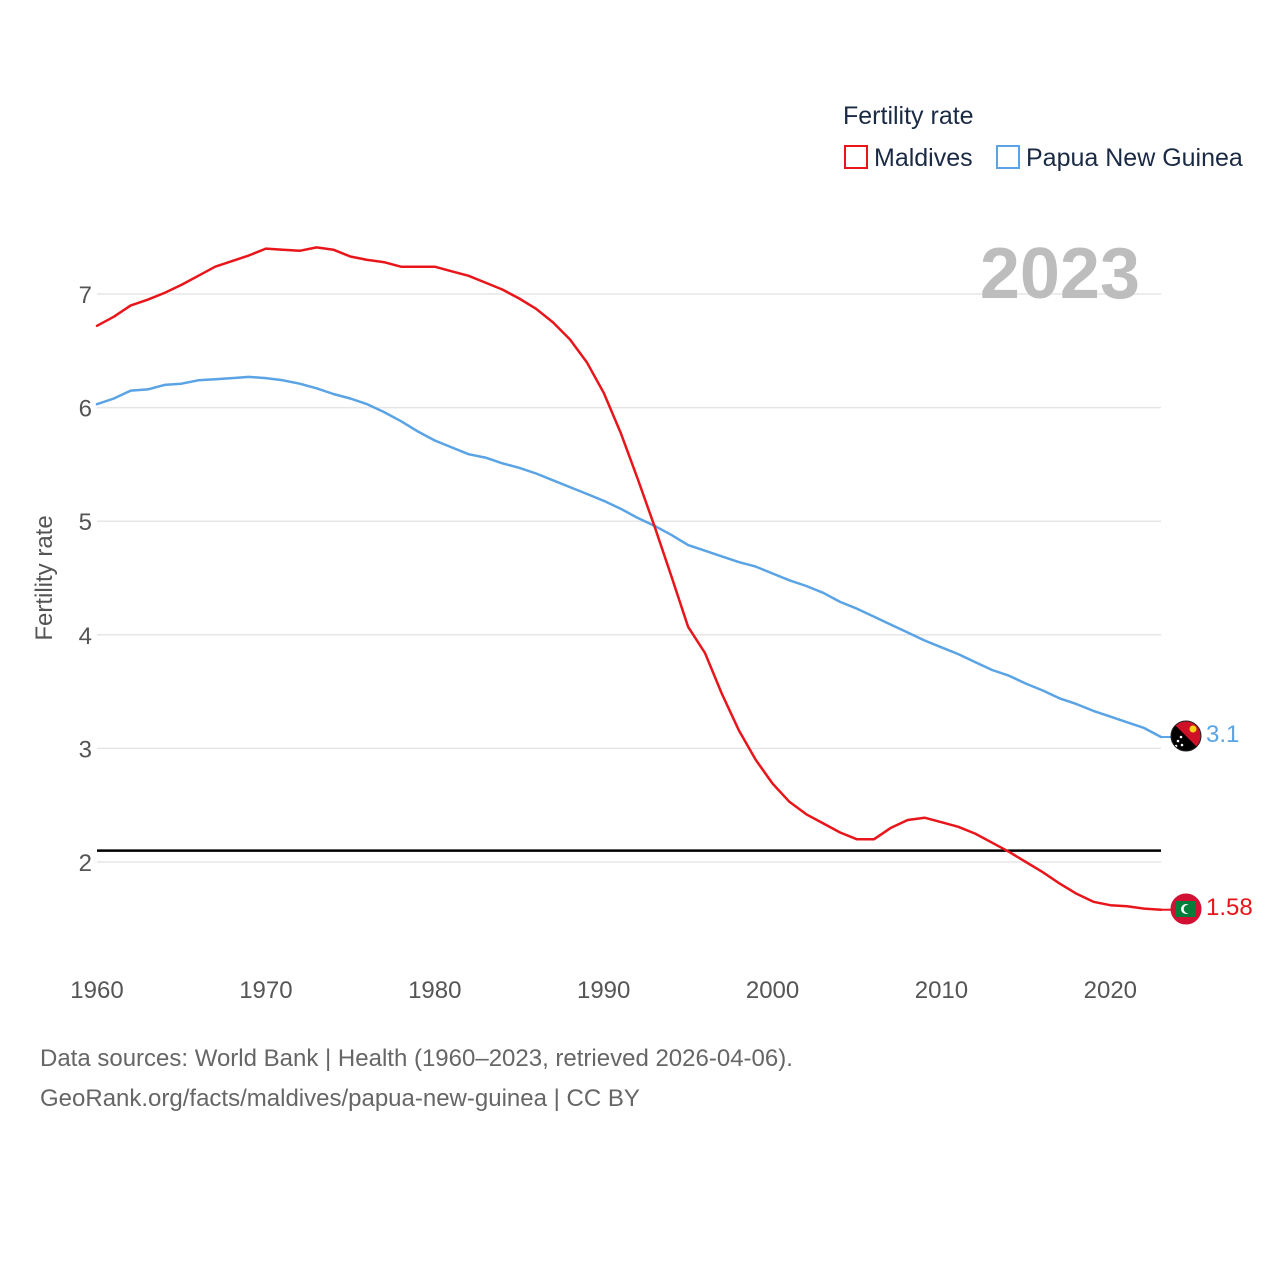 The image size is (1280, 1280). Describe the element at coordinates (772, 990) in the screenshot. I see `x-tick-label: 2000` at that location.